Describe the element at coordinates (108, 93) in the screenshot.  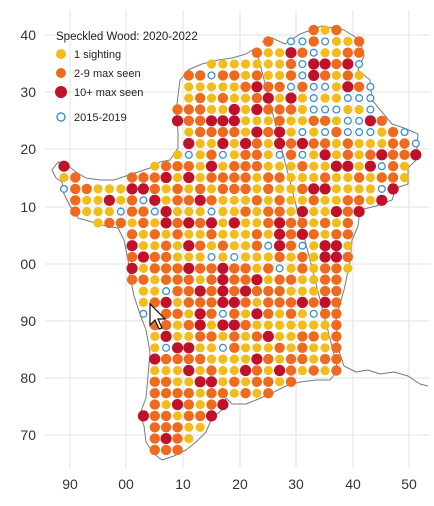
I see `legend-label-10-plus: 10+ max seen` at that location.